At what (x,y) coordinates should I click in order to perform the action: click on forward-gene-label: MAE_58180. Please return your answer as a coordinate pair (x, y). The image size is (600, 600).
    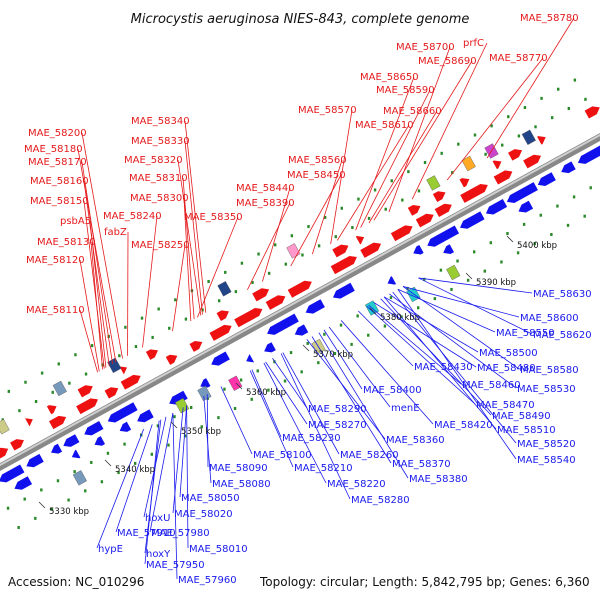
    Looking at the image, I should click on (53, 149).